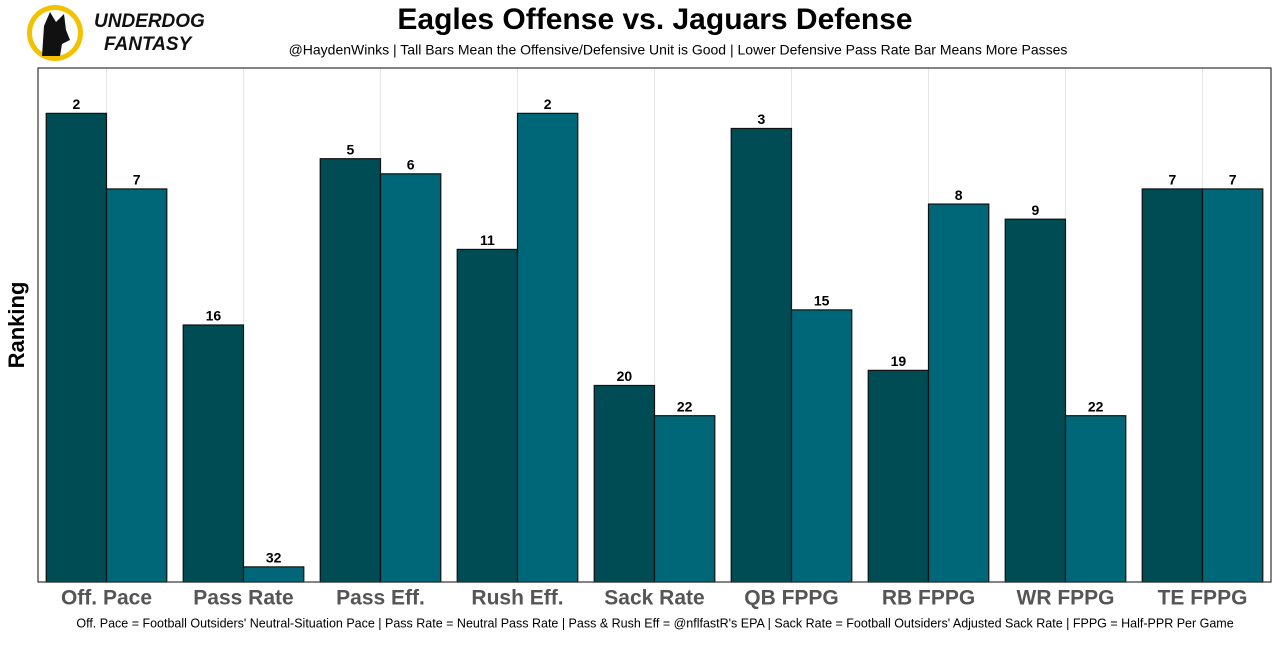 This screenshot has height=645, width=1280. Describe the element at coordinates (16, 325) in the screenshot. I see `y-axis-label: Ranking` at that location.